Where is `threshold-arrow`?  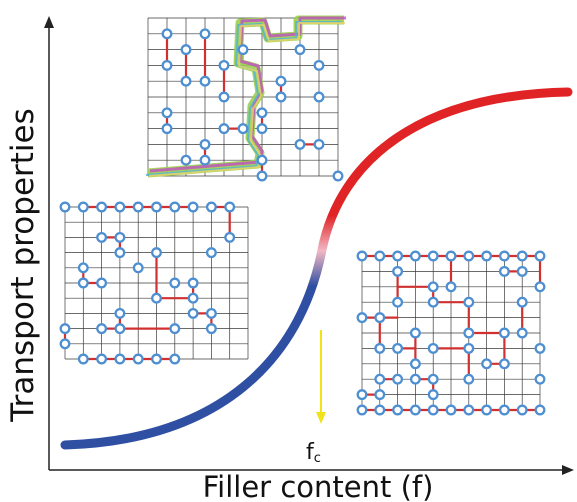 threshold-arrow is located at coordinates (321, 377).